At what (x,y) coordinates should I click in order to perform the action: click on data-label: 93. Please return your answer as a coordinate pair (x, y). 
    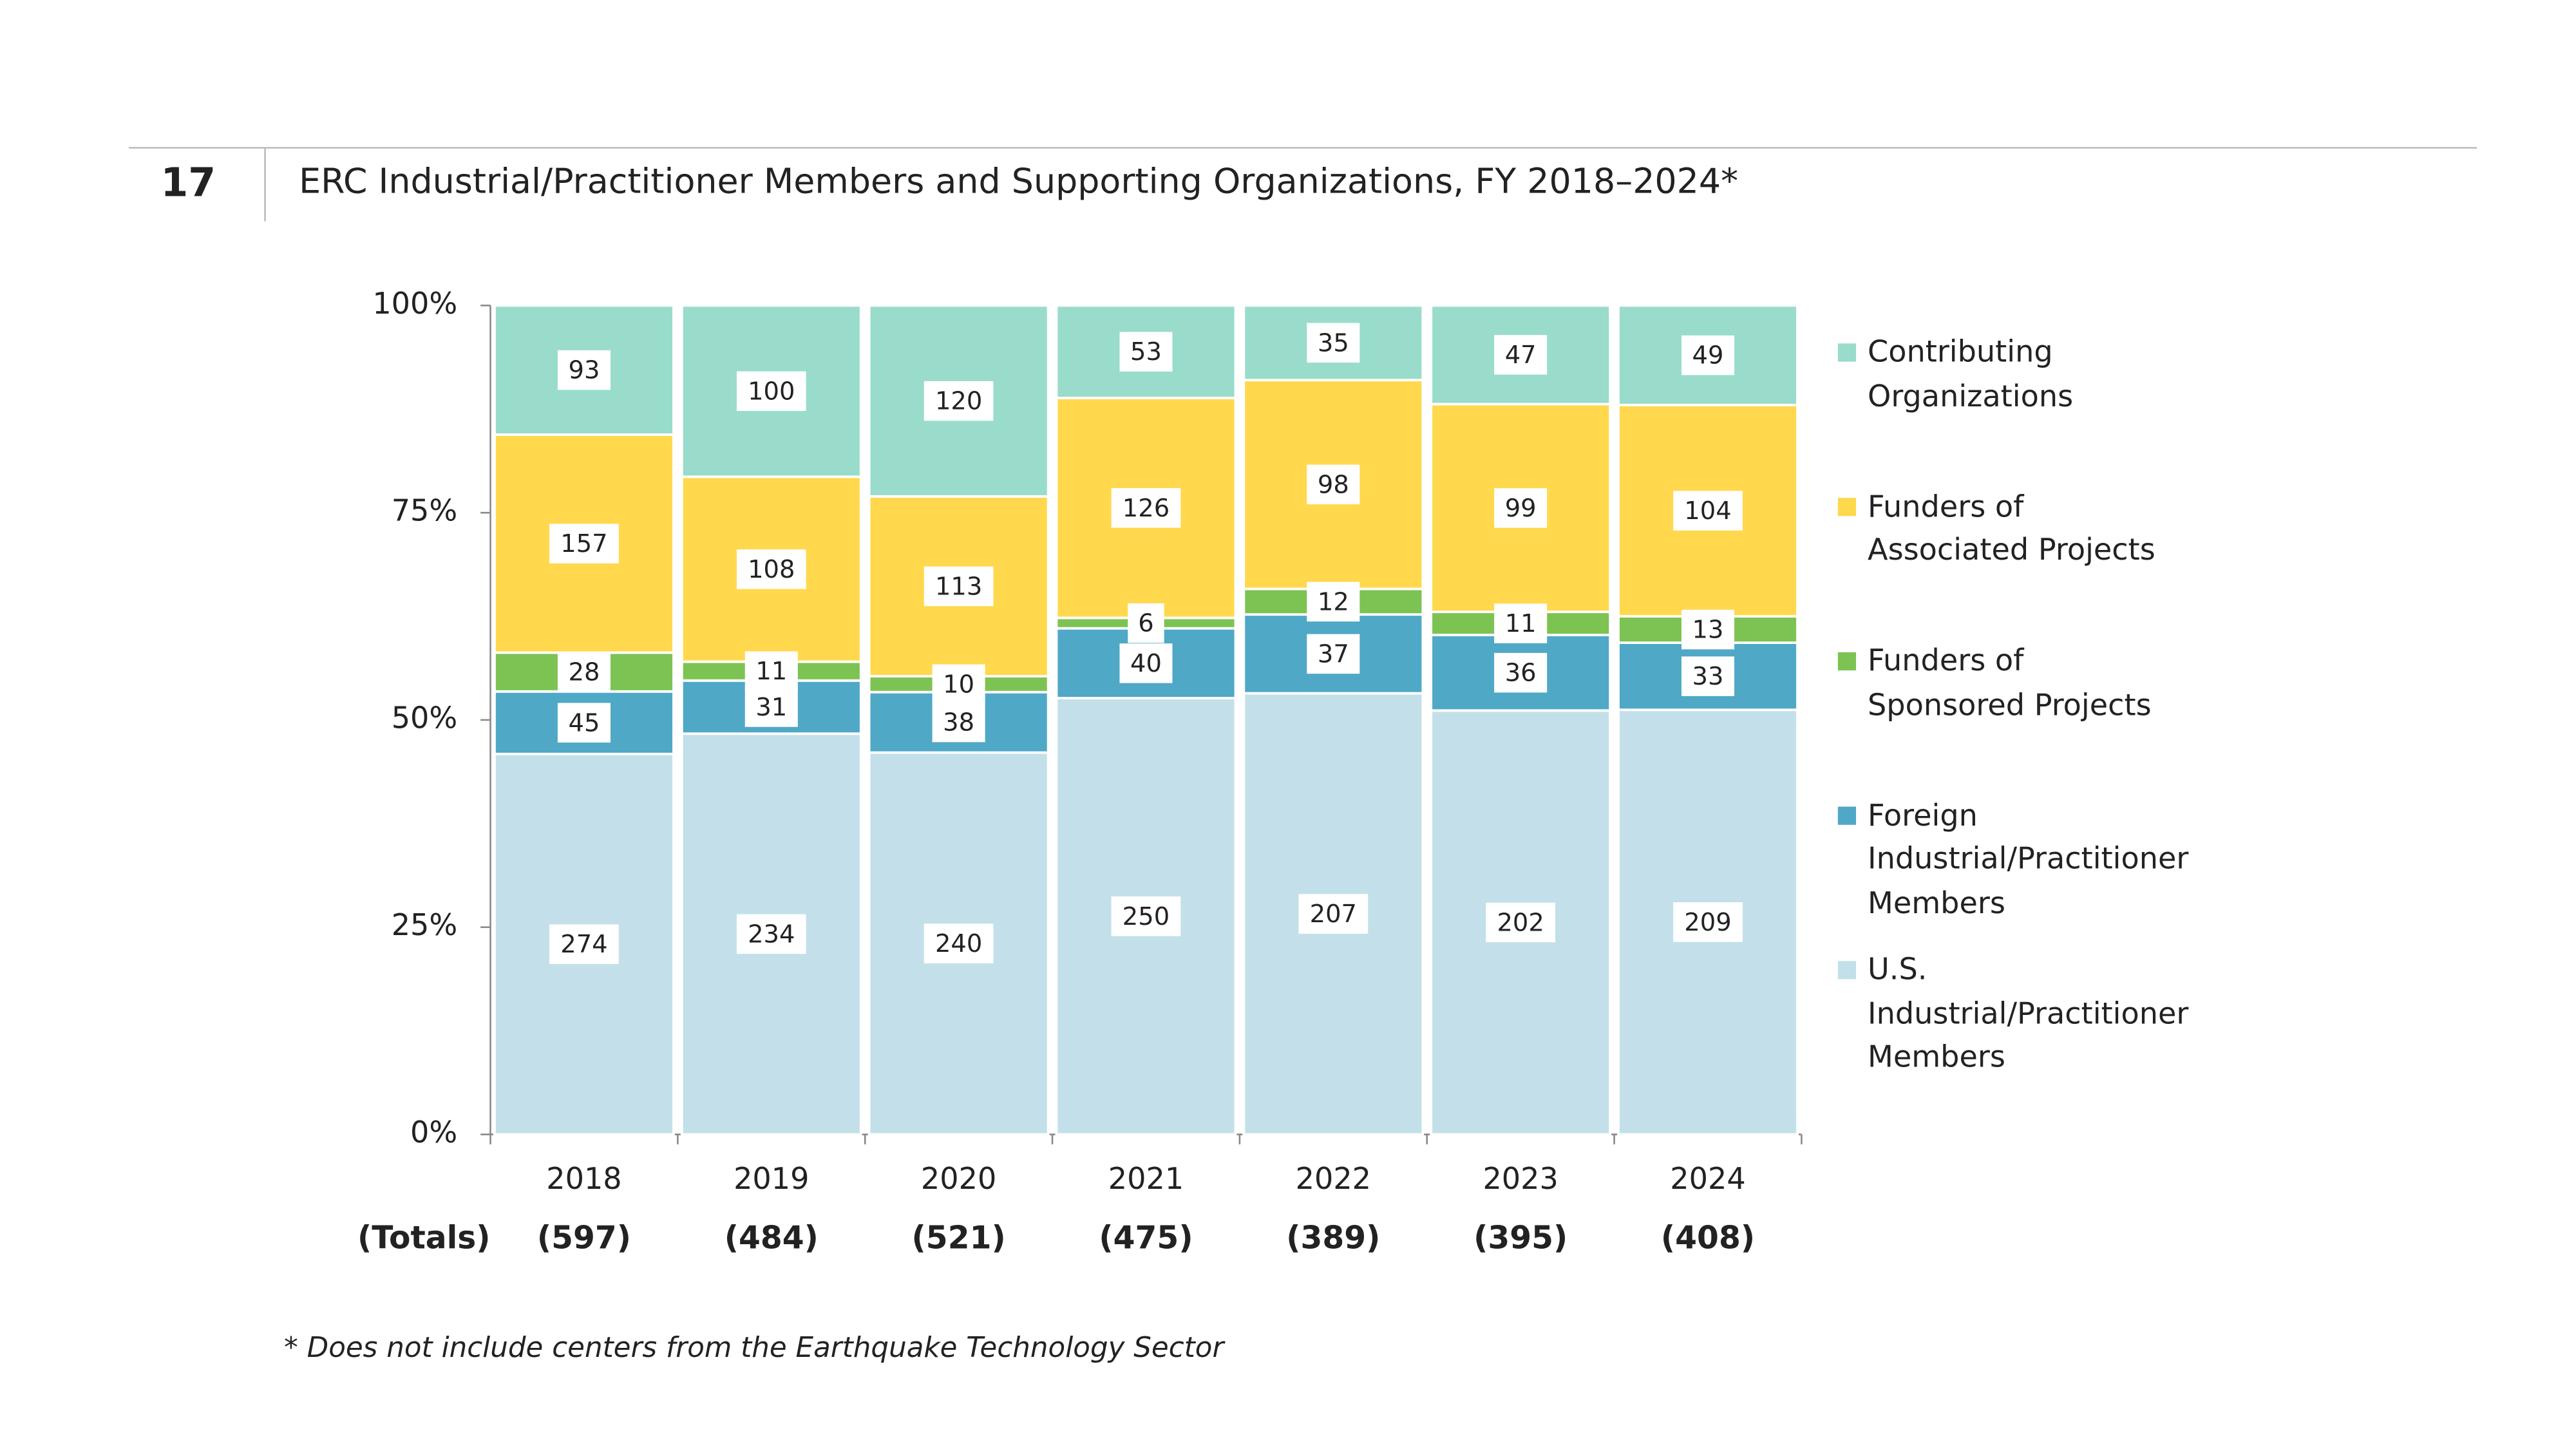
    Looking at the image, I should click on (584, 370).